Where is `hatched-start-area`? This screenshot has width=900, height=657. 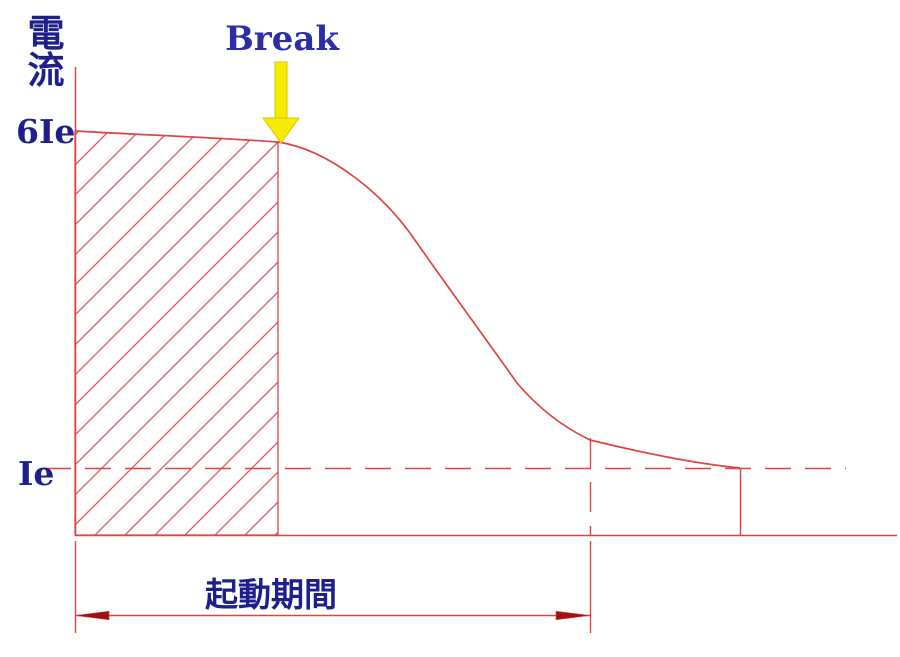
hatched-start-area is located at coordinates (176, 333).